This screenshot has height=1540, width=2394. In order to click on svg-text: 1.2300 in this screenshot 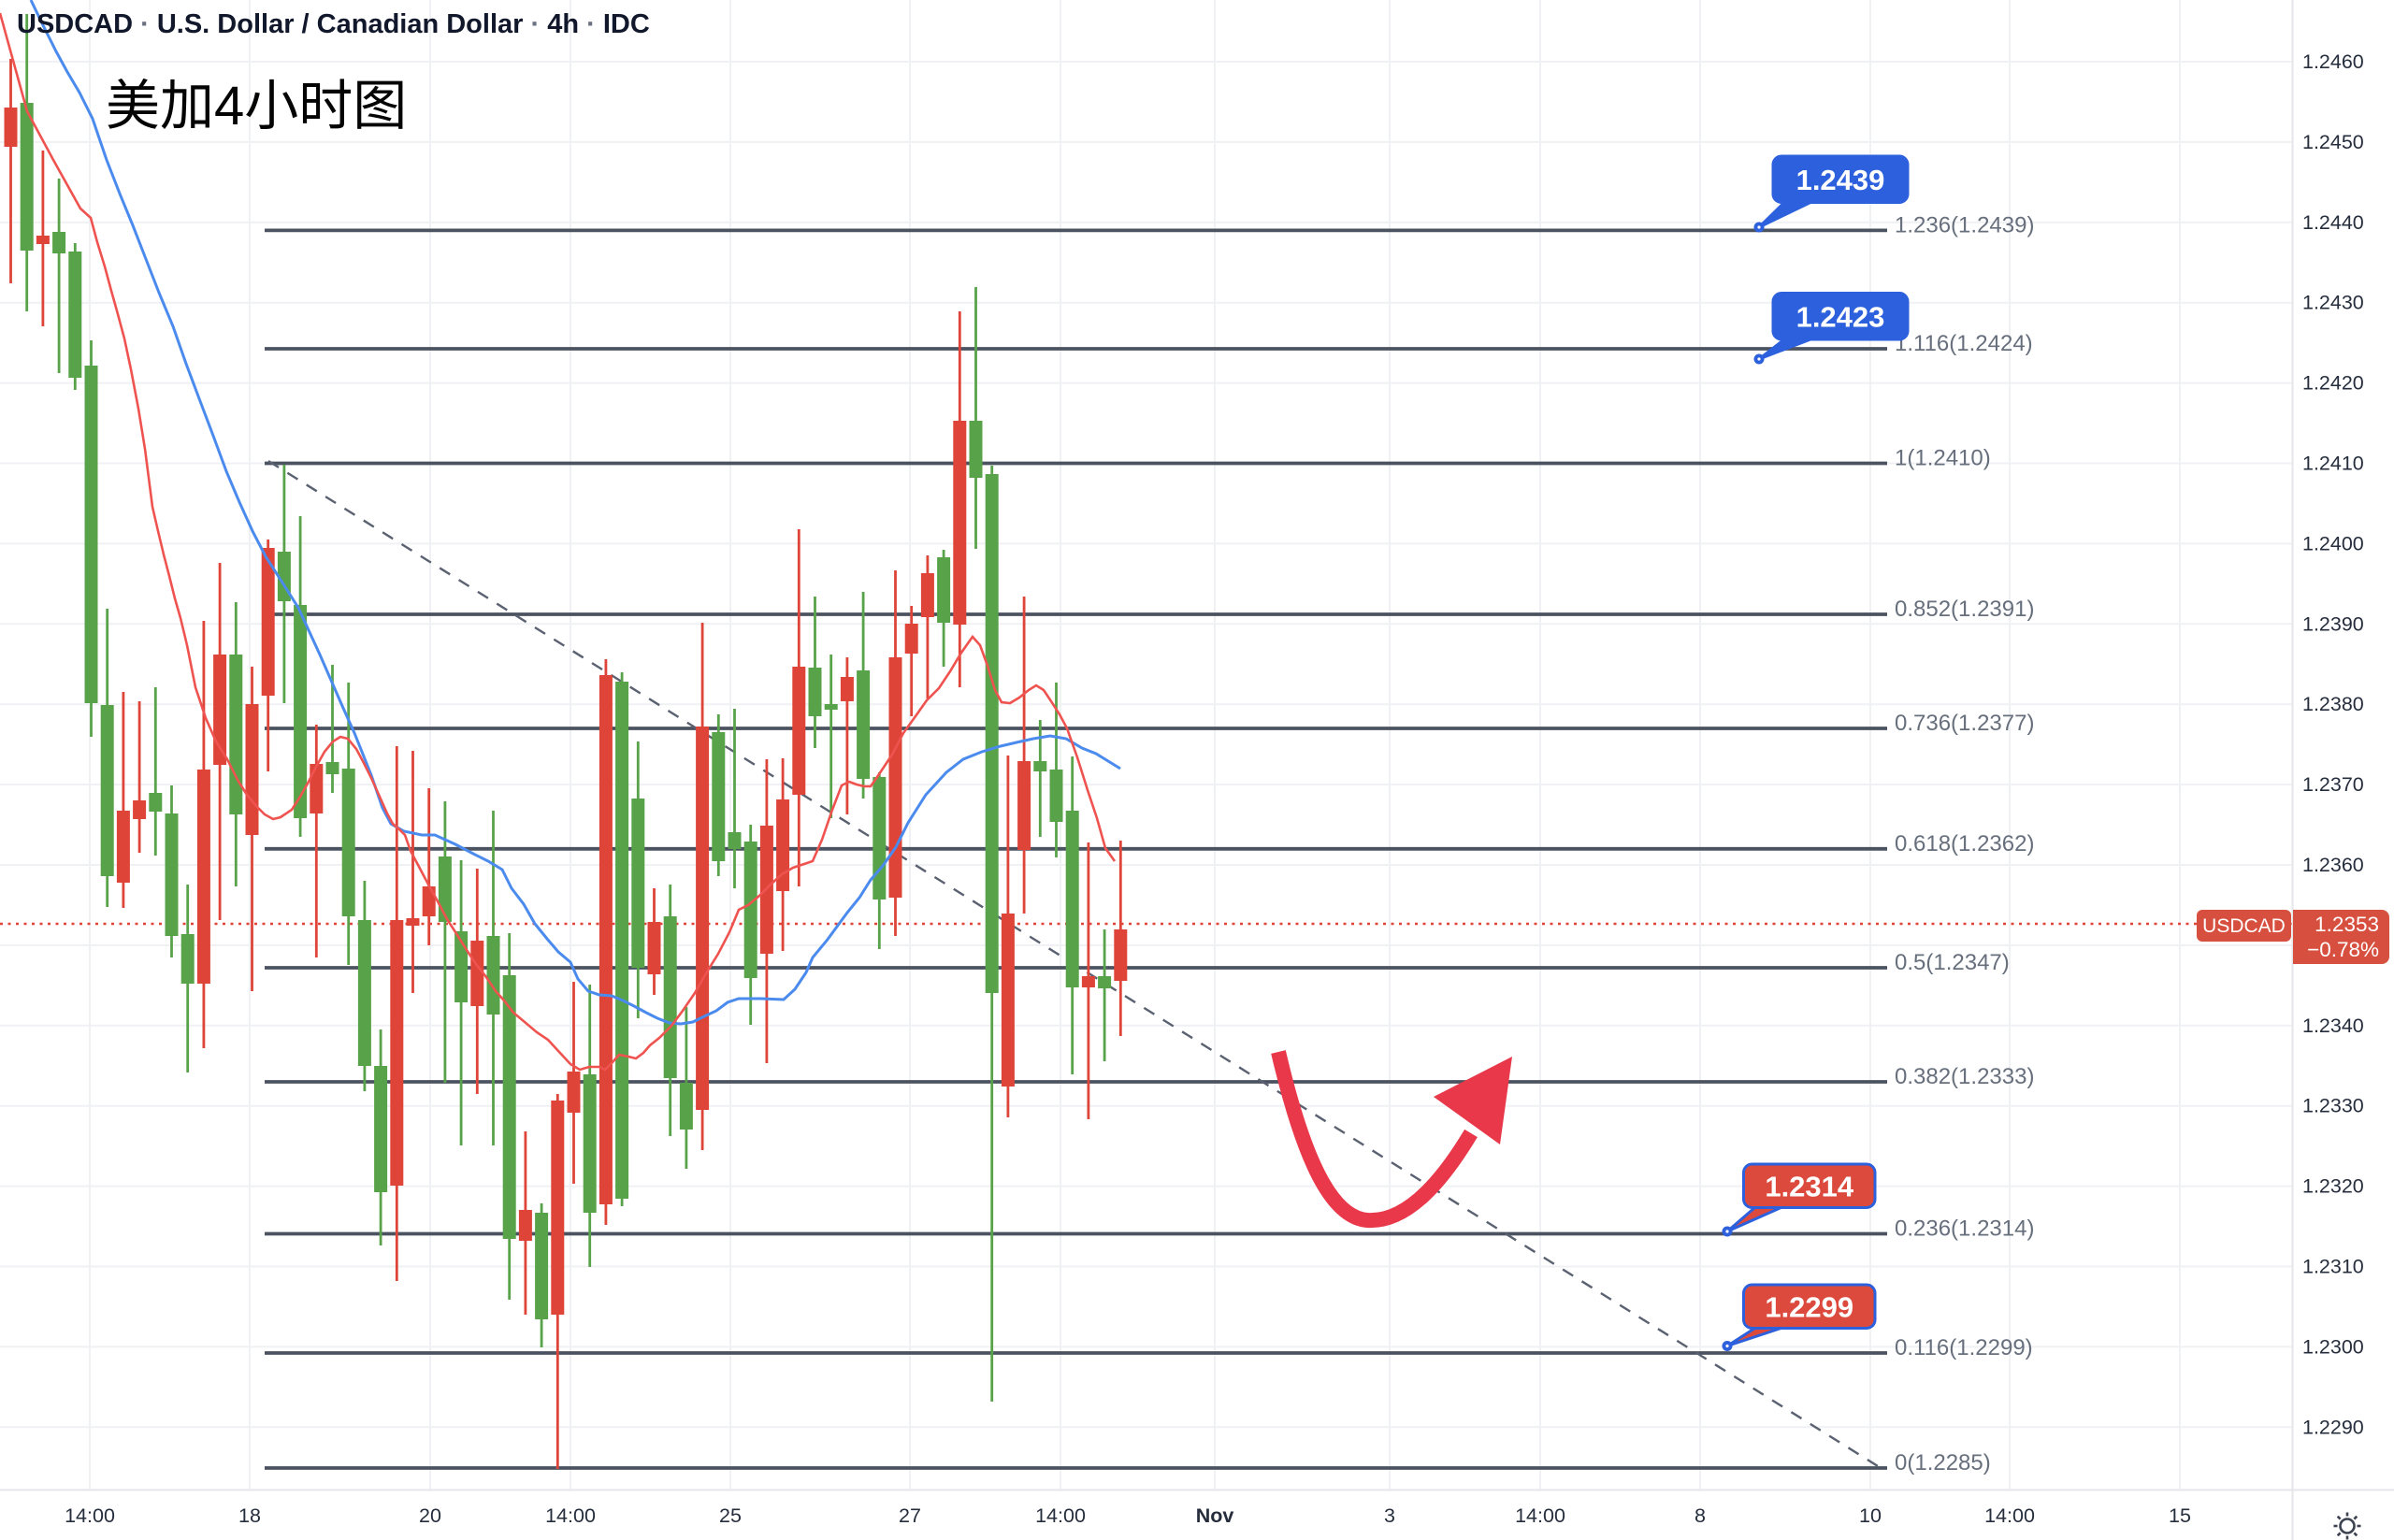, I will do `click(2333, 1346)`.